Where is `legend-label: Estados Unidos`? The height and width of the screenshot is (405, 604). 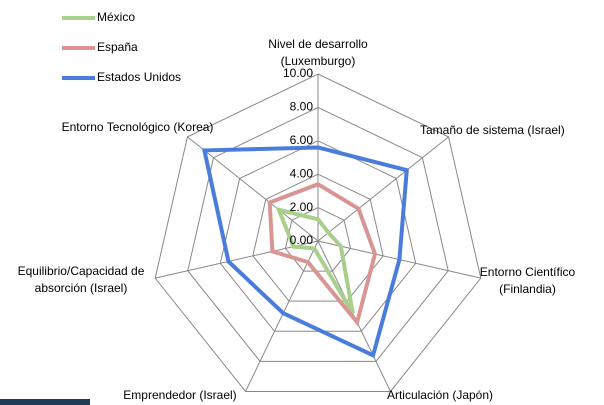
legend-label: Estados Unidos is located at coordinates (139, 77).